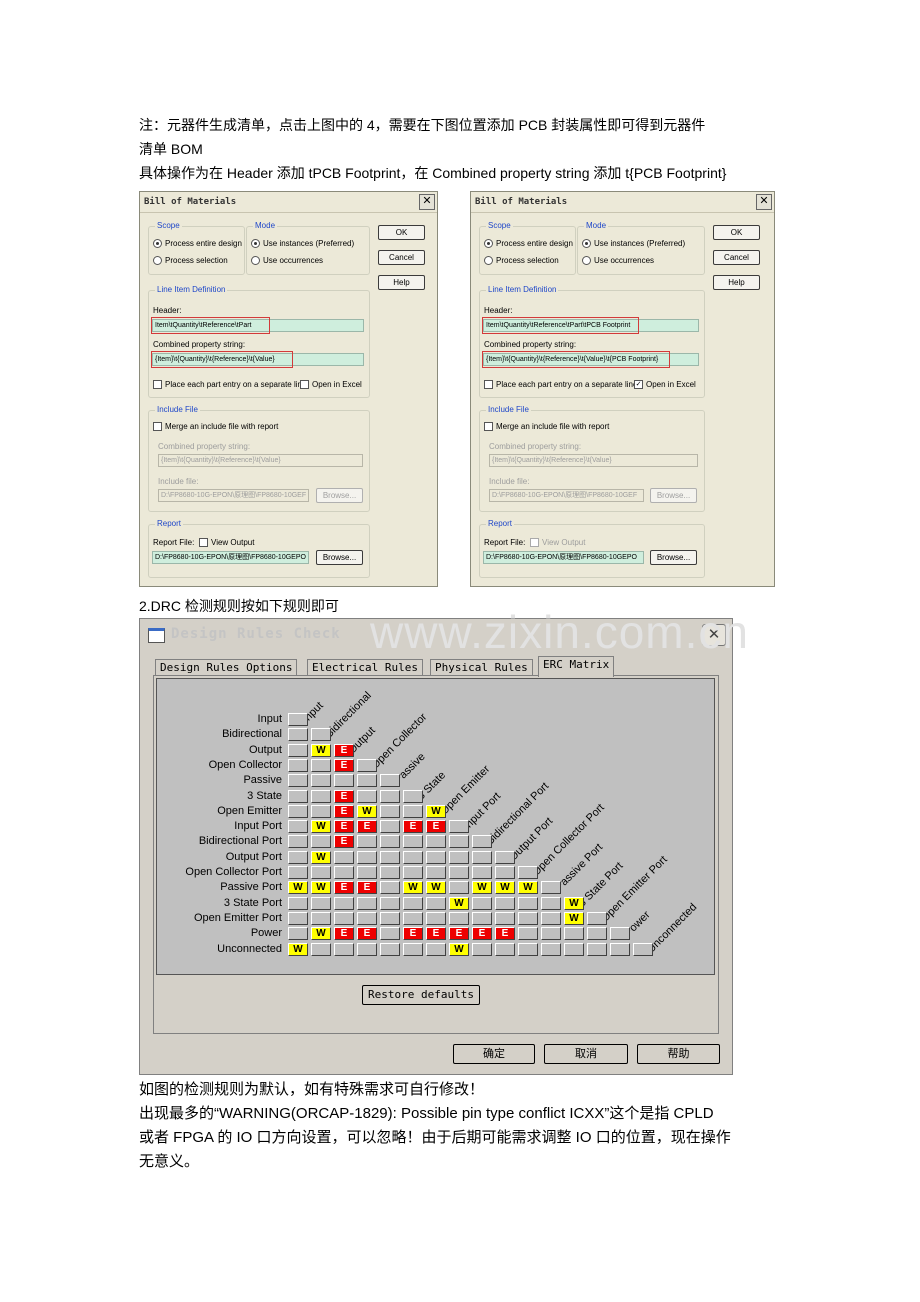 The image size is (920, 1302). What do you see at coordinates (421, 995) in the screenshot?
I see `restore-defaults-button: Restore defaults` at bounding box center [421, 995].